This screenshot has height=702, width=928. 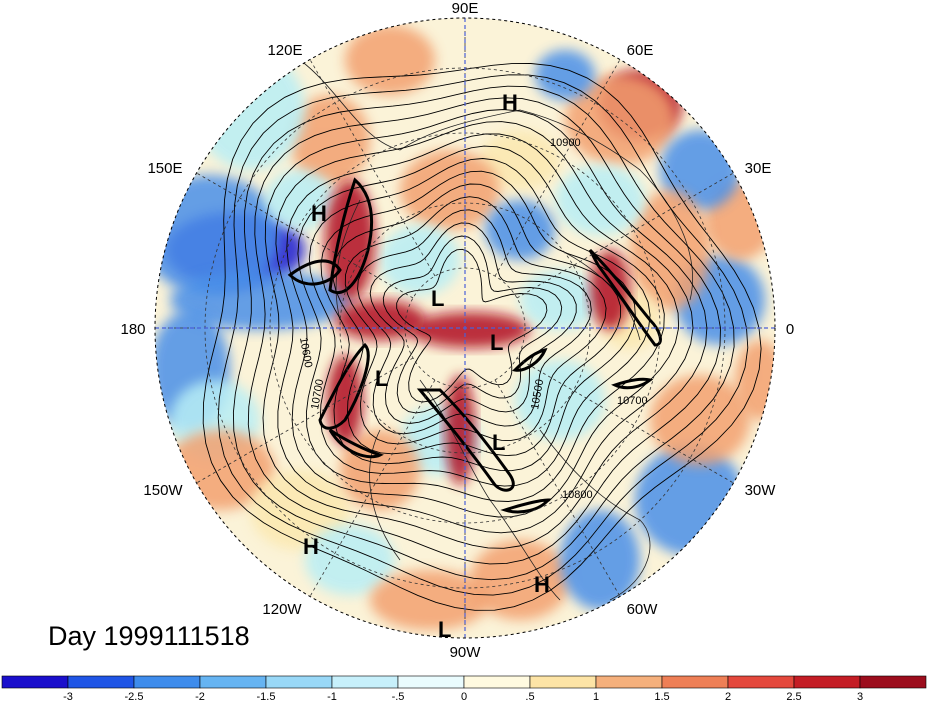 What do you see at coordinates (163, 490) in the screenshot?
I see `lon-label-150w: 150W` at bounding box center [163, 490].